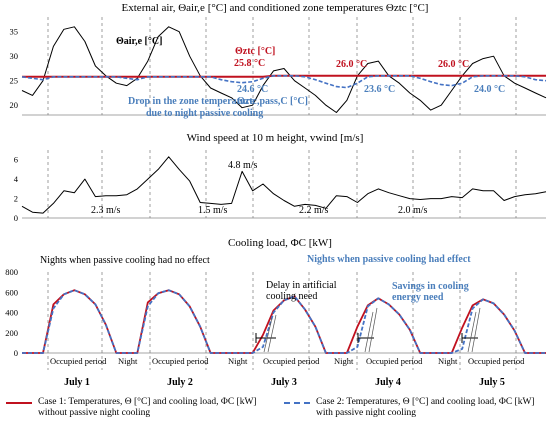 This screenshot has width=550, height=424. What do you see at coordinates (366, 413) in the screenshot?
I see `legend-case2-line2: with passive night cooling` at bounding box center [366, 413].